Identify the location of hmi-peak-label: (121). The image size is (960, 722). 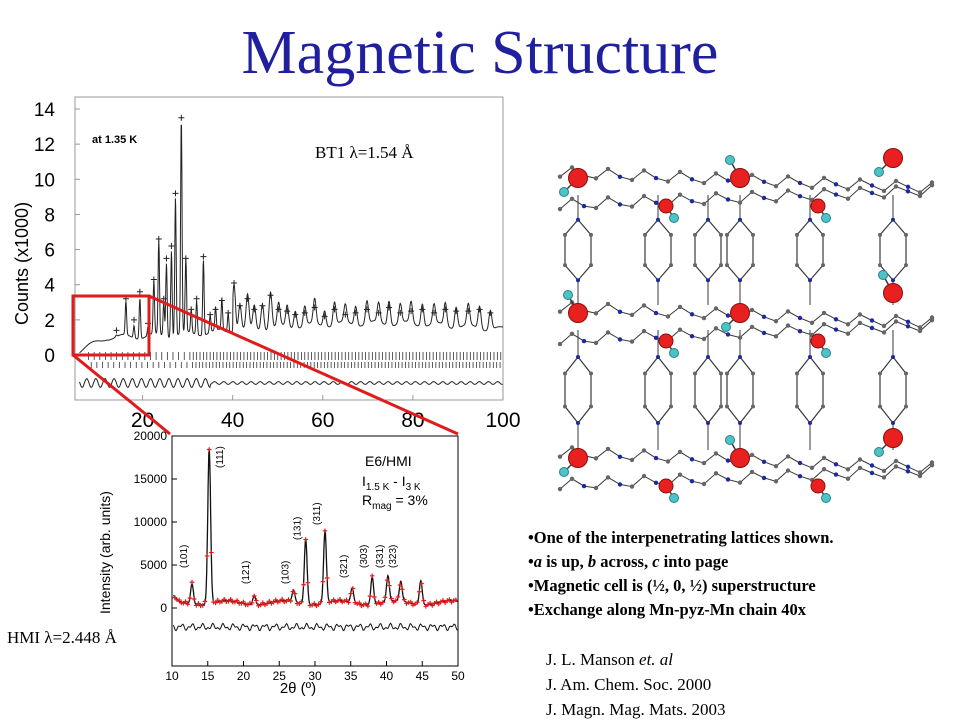
(246, 572).